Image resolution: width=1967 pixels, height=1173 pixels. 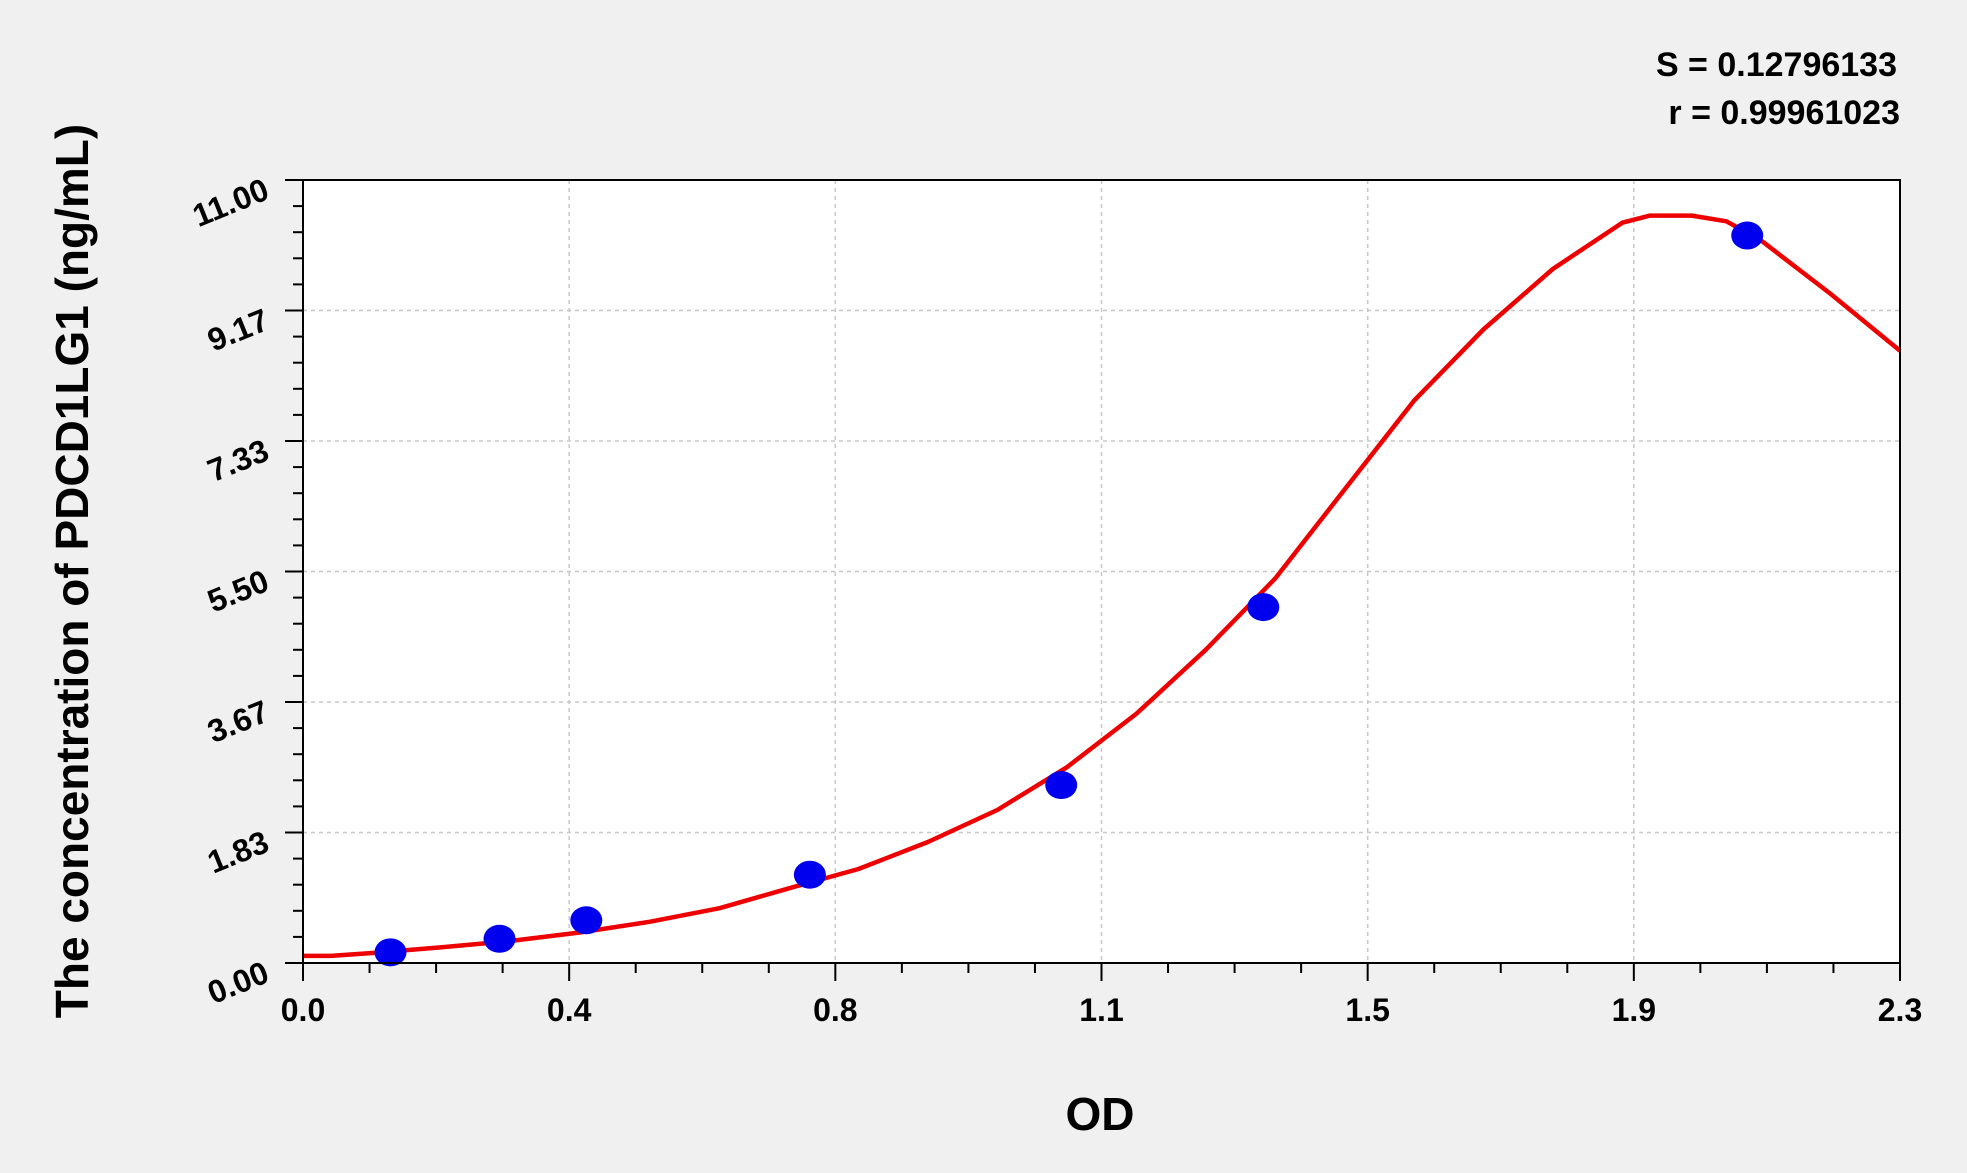 What do you see at coordinates (231, 202) in the screenshot?
I see `y-tick-label: 11.00` at bounding box center [231, 202].